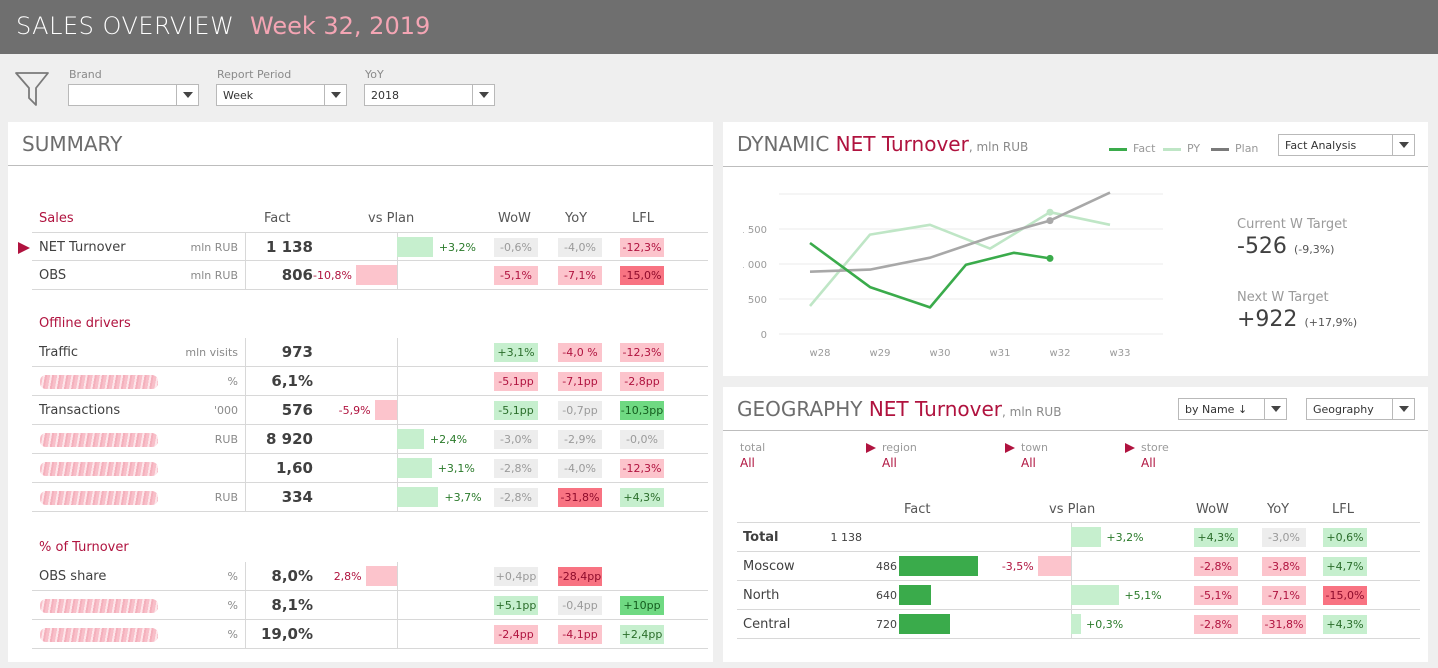 The width and height of the screenshot is (1438, 668). I want to click on vs-plan-value: -10,8%, so click(332, 275).